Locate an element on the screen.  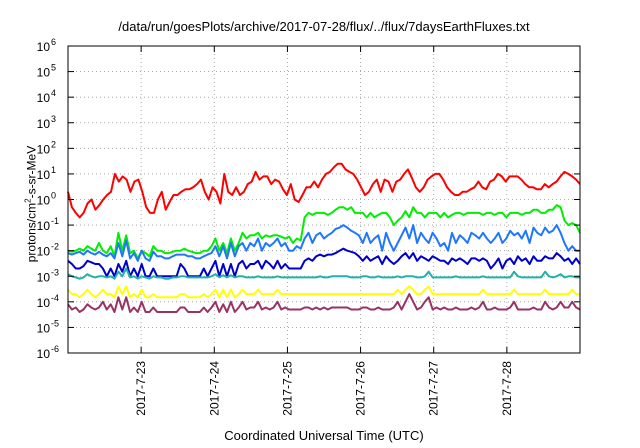
y-tick-exponent: -6 is located at coordinates (55, 349).